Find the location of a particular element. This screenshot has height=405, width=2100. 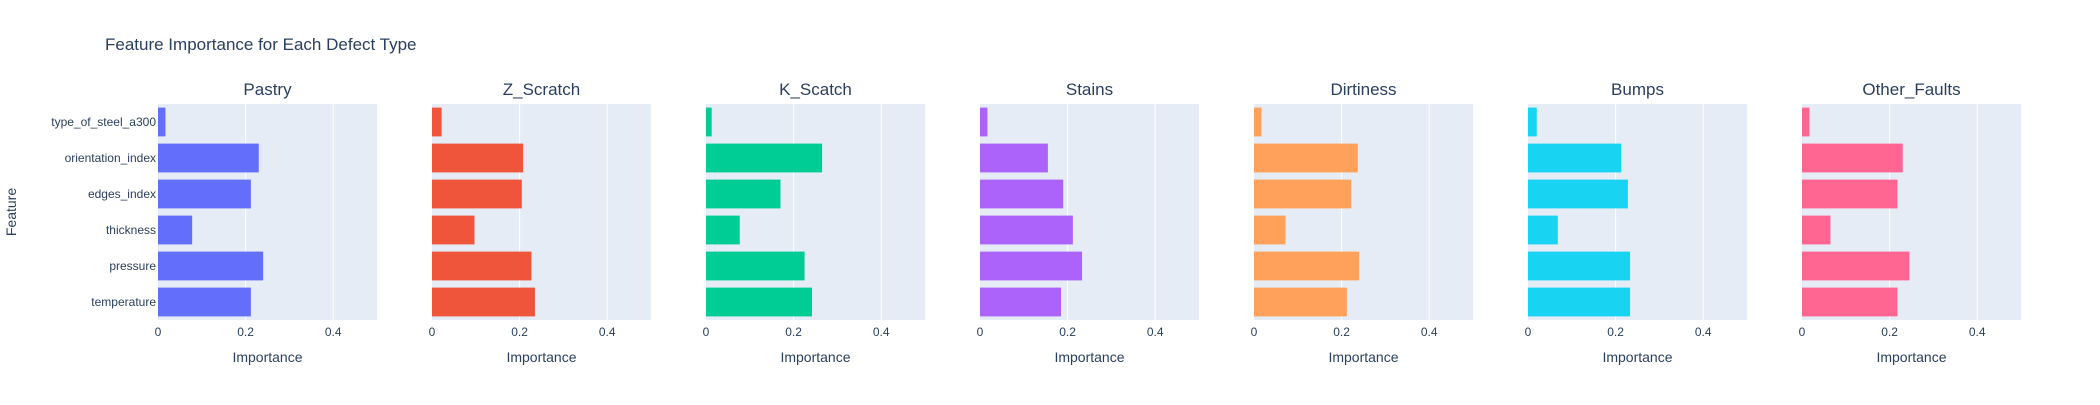

bar-z-scratch-edges-index is located at coordinates (477, 194).